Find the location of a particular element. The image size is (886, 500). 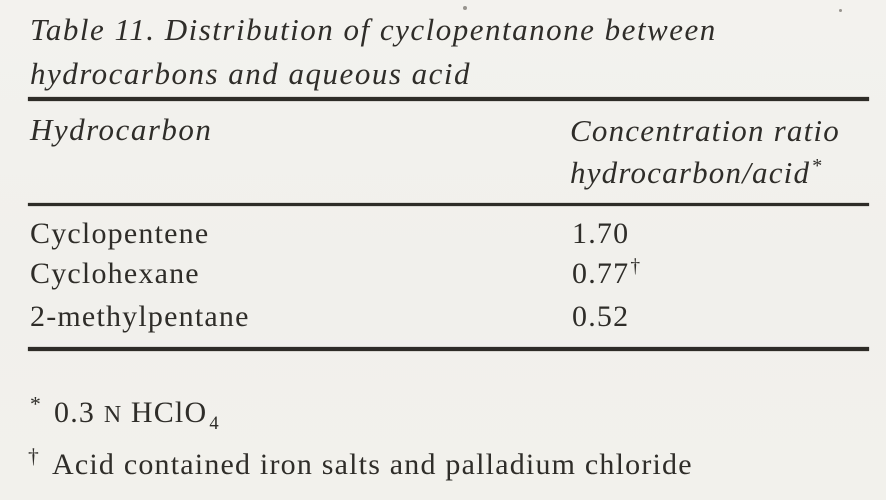

row-footnote-marker: † is located at coordinates (636, 266).